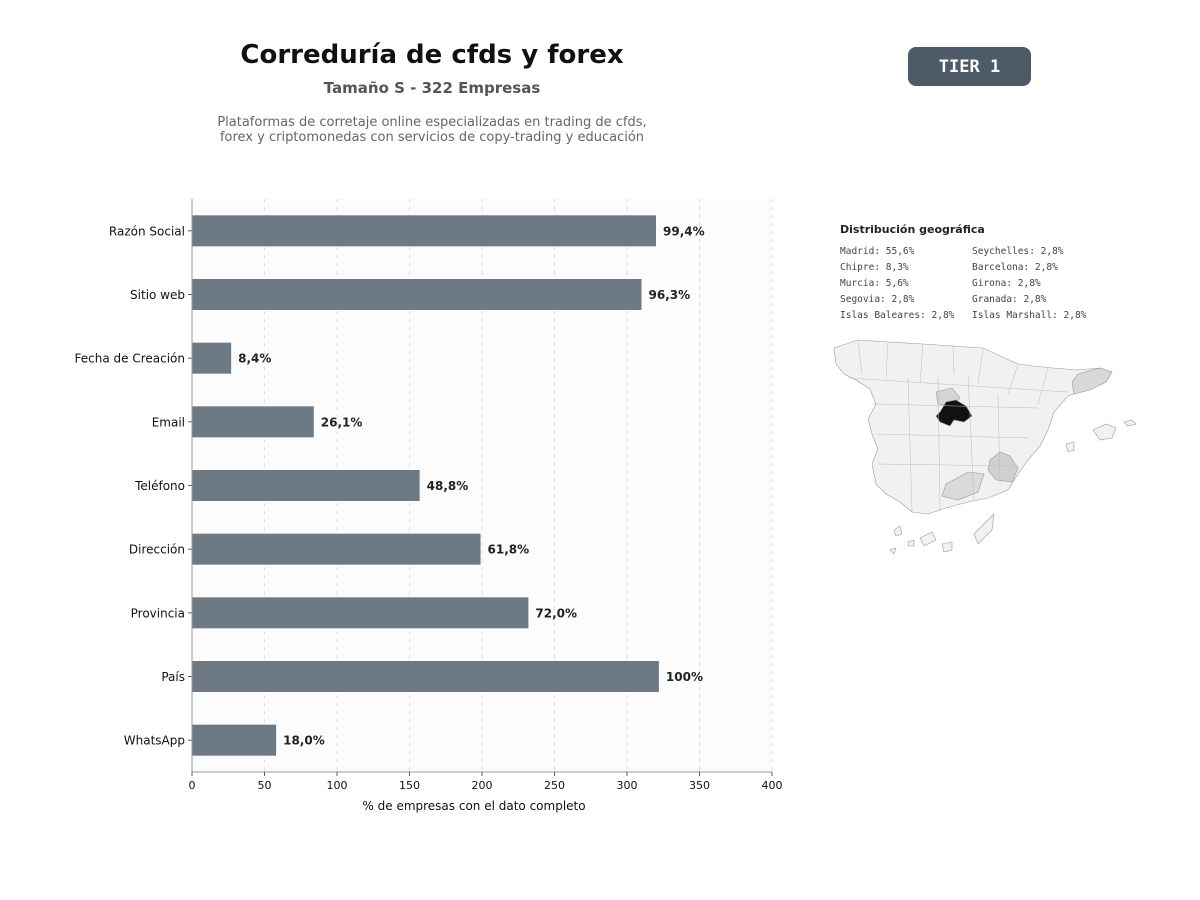 This screenshot has width=1200, height=900. What do you see at coordinates (1070, 447) in the screenshot?
I see `map-ibiza` at bounding box center [1070, 447].